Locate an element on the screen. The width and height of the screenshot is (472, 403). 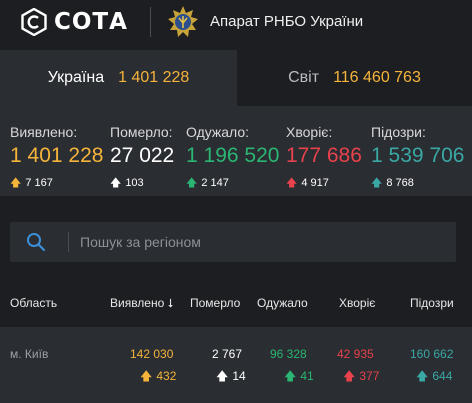
tab-ukraine-value: 1 401 228 is located at coordinates (154, 77).